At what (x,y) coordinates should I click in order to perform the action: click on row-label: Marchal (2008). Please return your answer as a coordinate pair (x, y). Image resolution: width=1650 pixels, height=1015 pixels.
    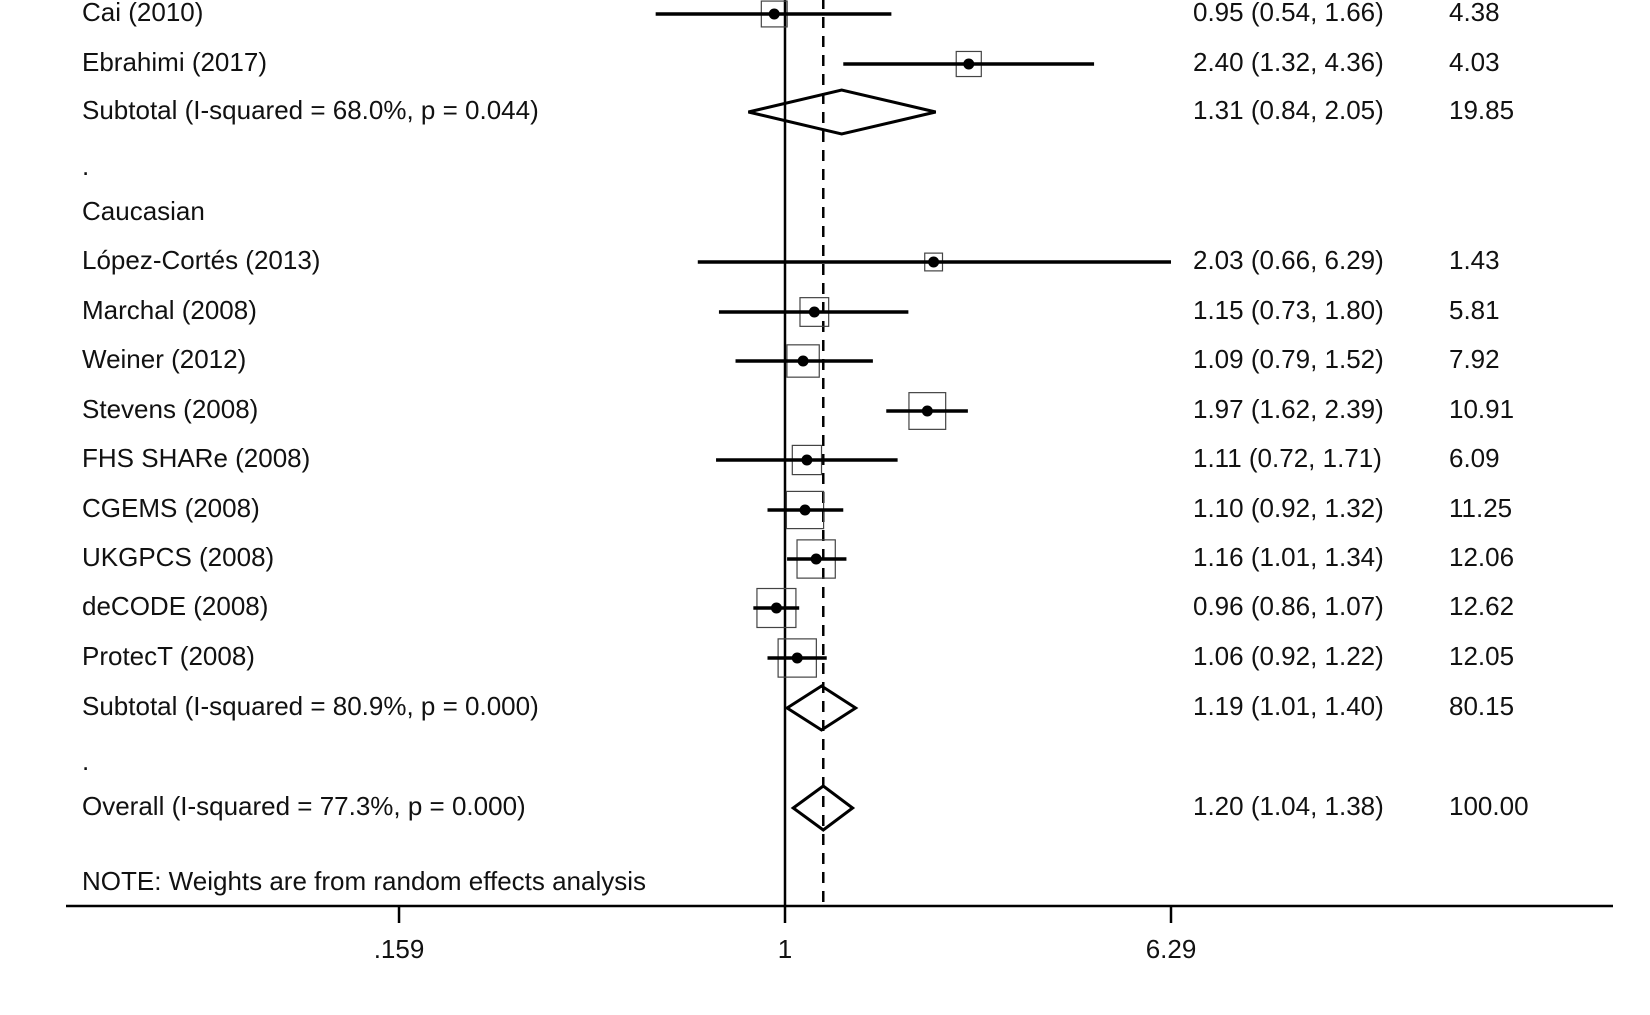
    Looking at the image, I should click on (169, 310).